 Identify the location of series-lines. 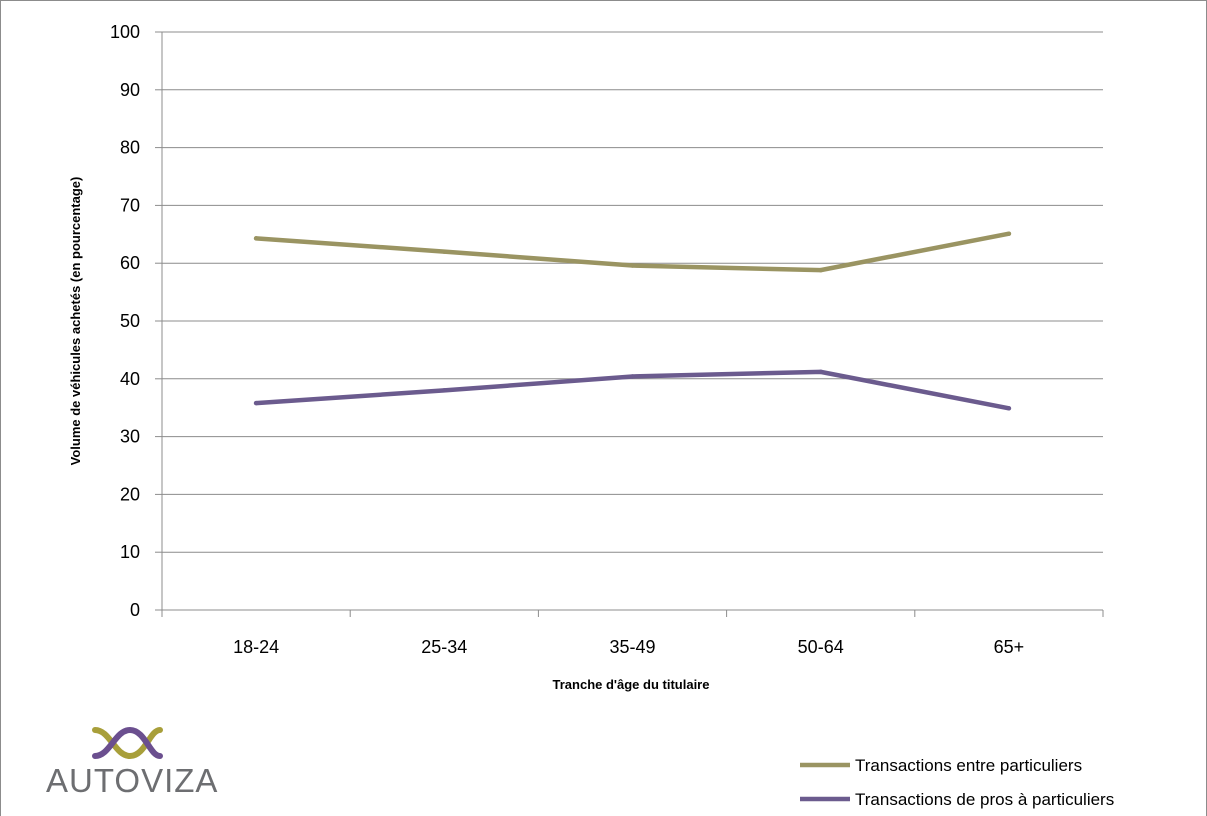
(632, 321).